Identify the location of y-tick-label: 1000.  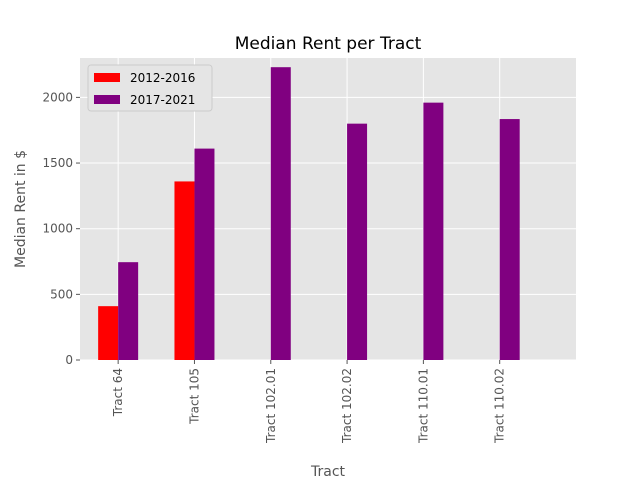
(57, 229).